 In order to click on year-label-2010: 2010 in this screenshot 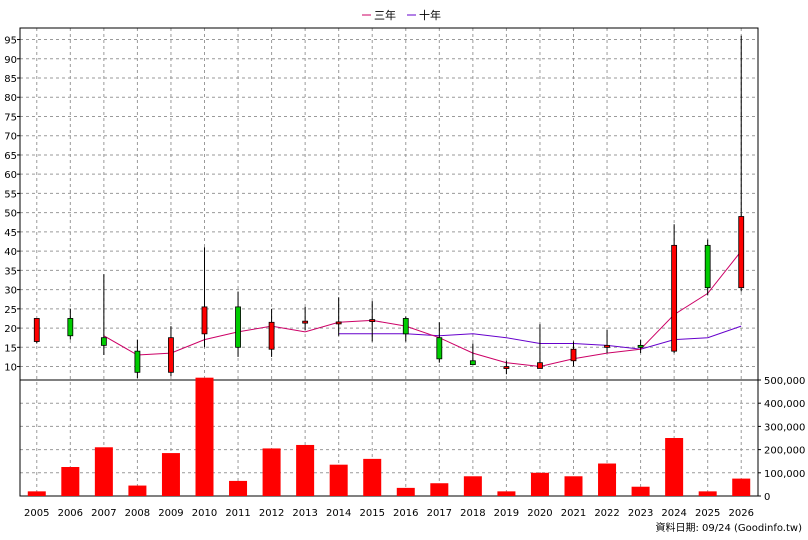, I will do `click(204, 513)`.